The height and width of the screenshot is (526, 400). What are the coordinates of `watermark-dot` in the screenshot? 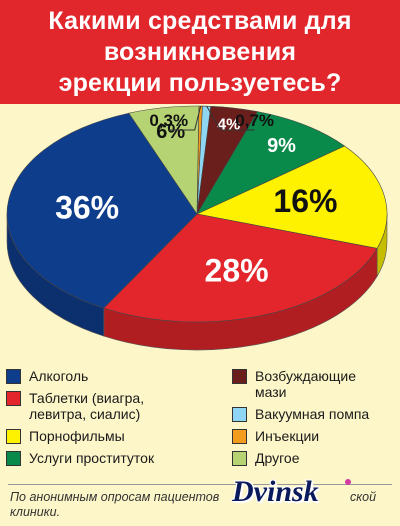 It's located at (348, 482).